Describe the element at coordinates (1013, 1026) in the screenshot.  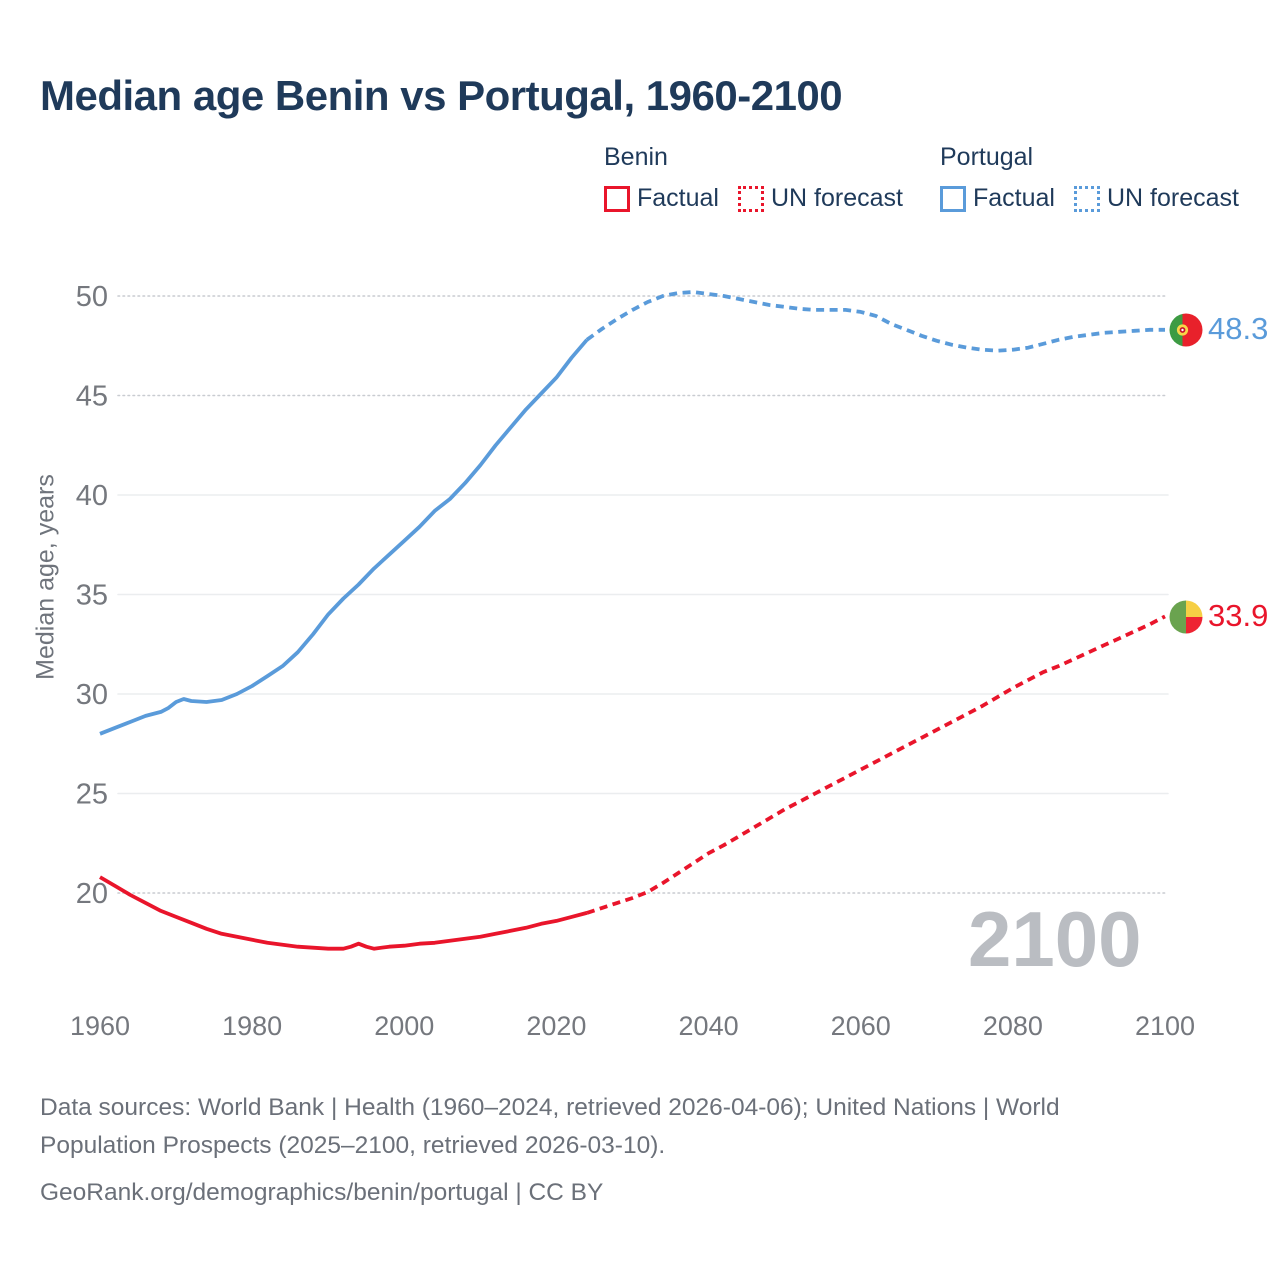
I see `x-tick-label-2080: 2080` at that location.